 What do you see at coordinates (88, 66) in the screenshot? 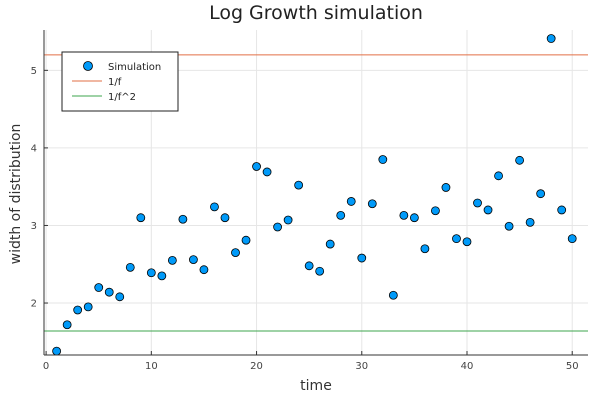
I see `legend-marker-simulation` at bounding box center [88, 66].